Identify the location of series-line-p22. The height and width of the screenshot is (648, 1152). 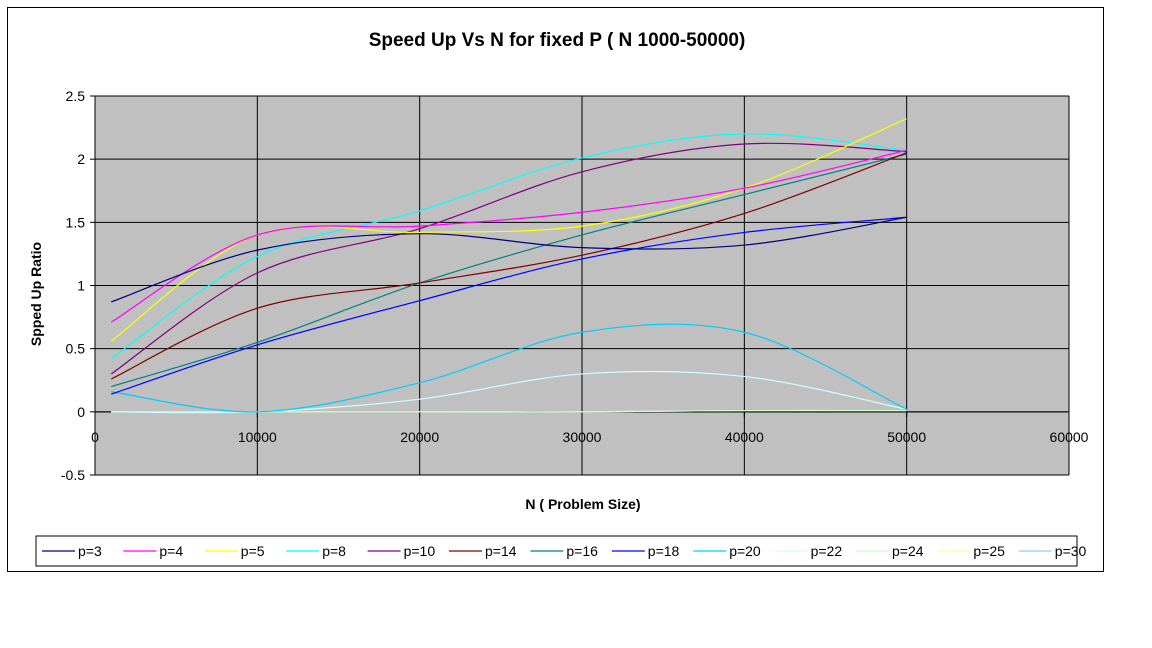
(509, 392).